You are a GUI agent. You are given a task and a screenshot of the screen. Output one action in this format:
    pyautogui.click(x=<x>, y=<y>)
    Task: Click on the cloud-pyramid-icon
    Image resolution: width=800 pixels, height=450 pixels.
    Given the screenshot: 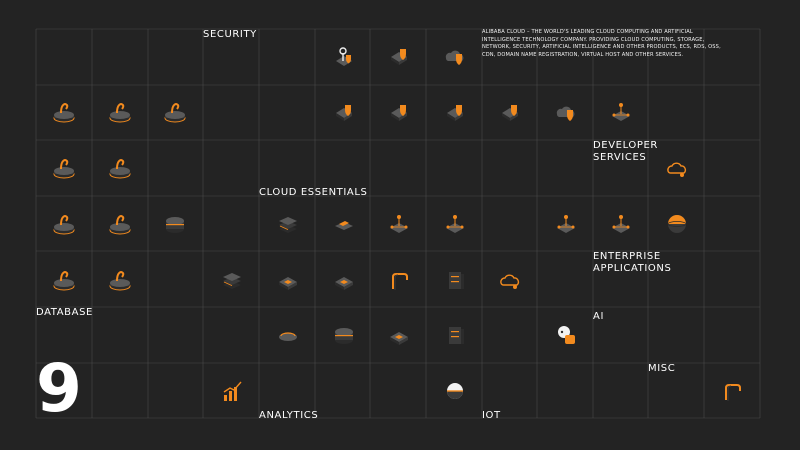 What is the action you would take?
    pyautogui.click(x=399, y=224)
    